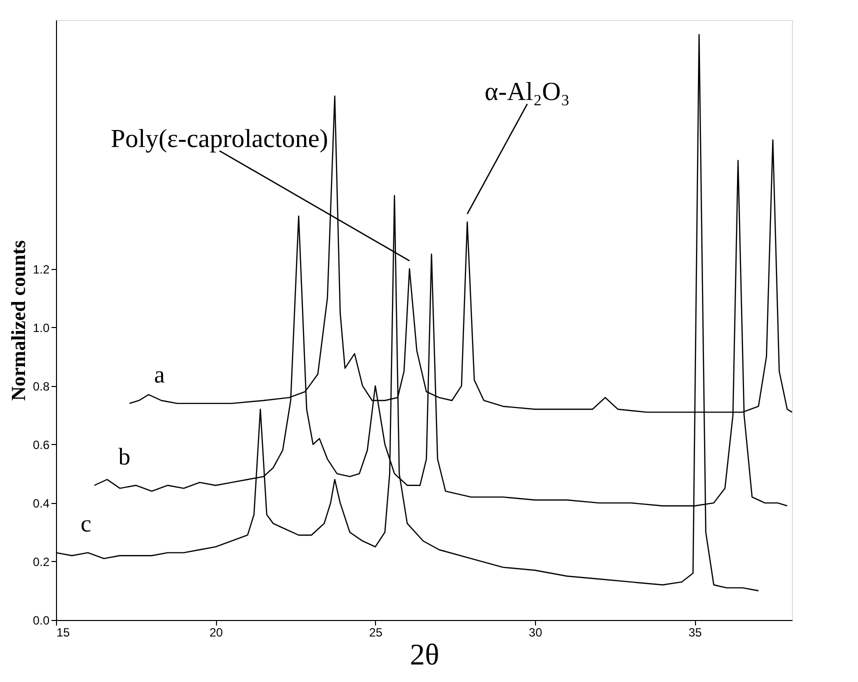  What do you see at coordinates (41, 445) in the screenshot?
I see `y-tick-label: 0.6` at bounding box center [41, 445].